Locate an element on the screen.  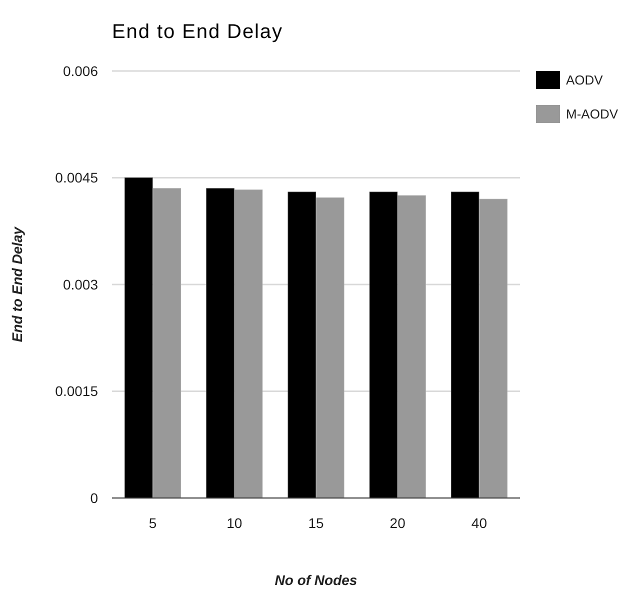
x-axis-title: No of Nodes is located at coordinates (316, 580).